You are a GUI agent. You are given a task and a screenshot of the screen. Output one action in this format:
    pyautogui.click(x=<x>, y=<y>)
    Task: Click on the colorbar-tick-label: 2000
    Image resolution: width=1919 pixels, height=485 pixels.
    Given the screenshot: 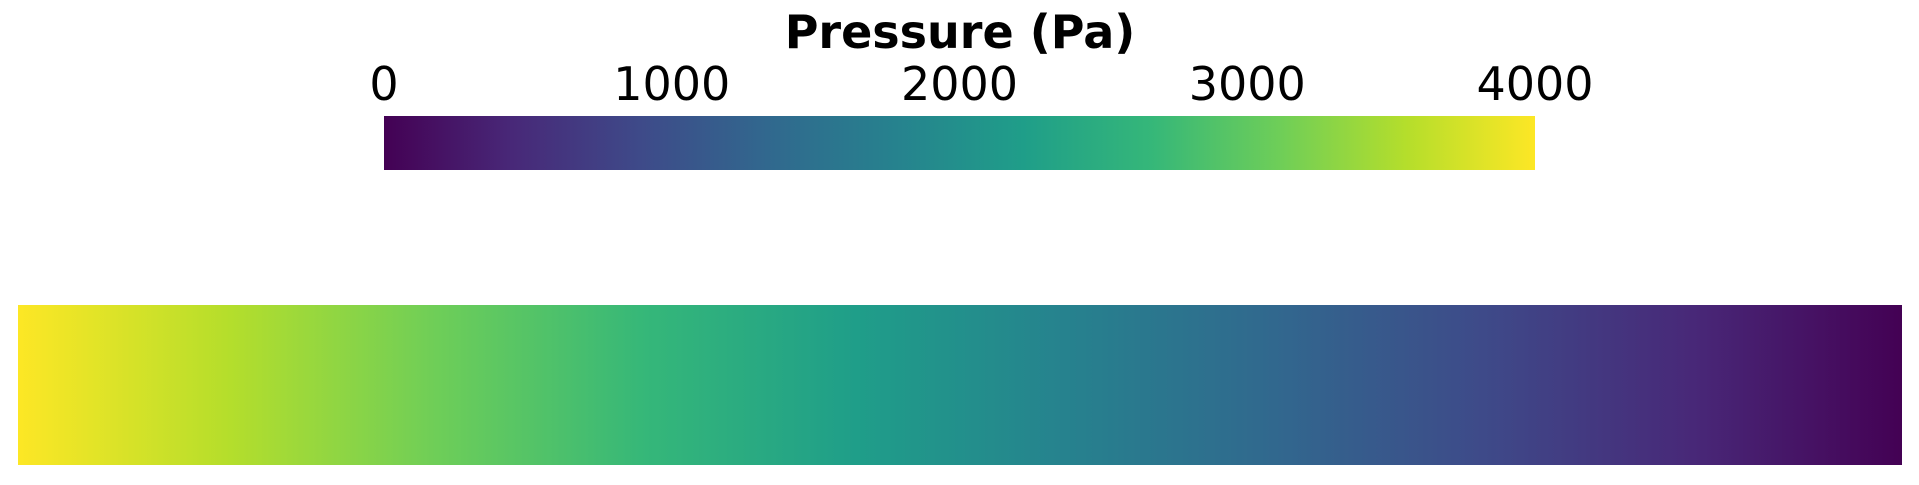 What is the action you would take?
    pyautogui.click(x=959, y=84)
    